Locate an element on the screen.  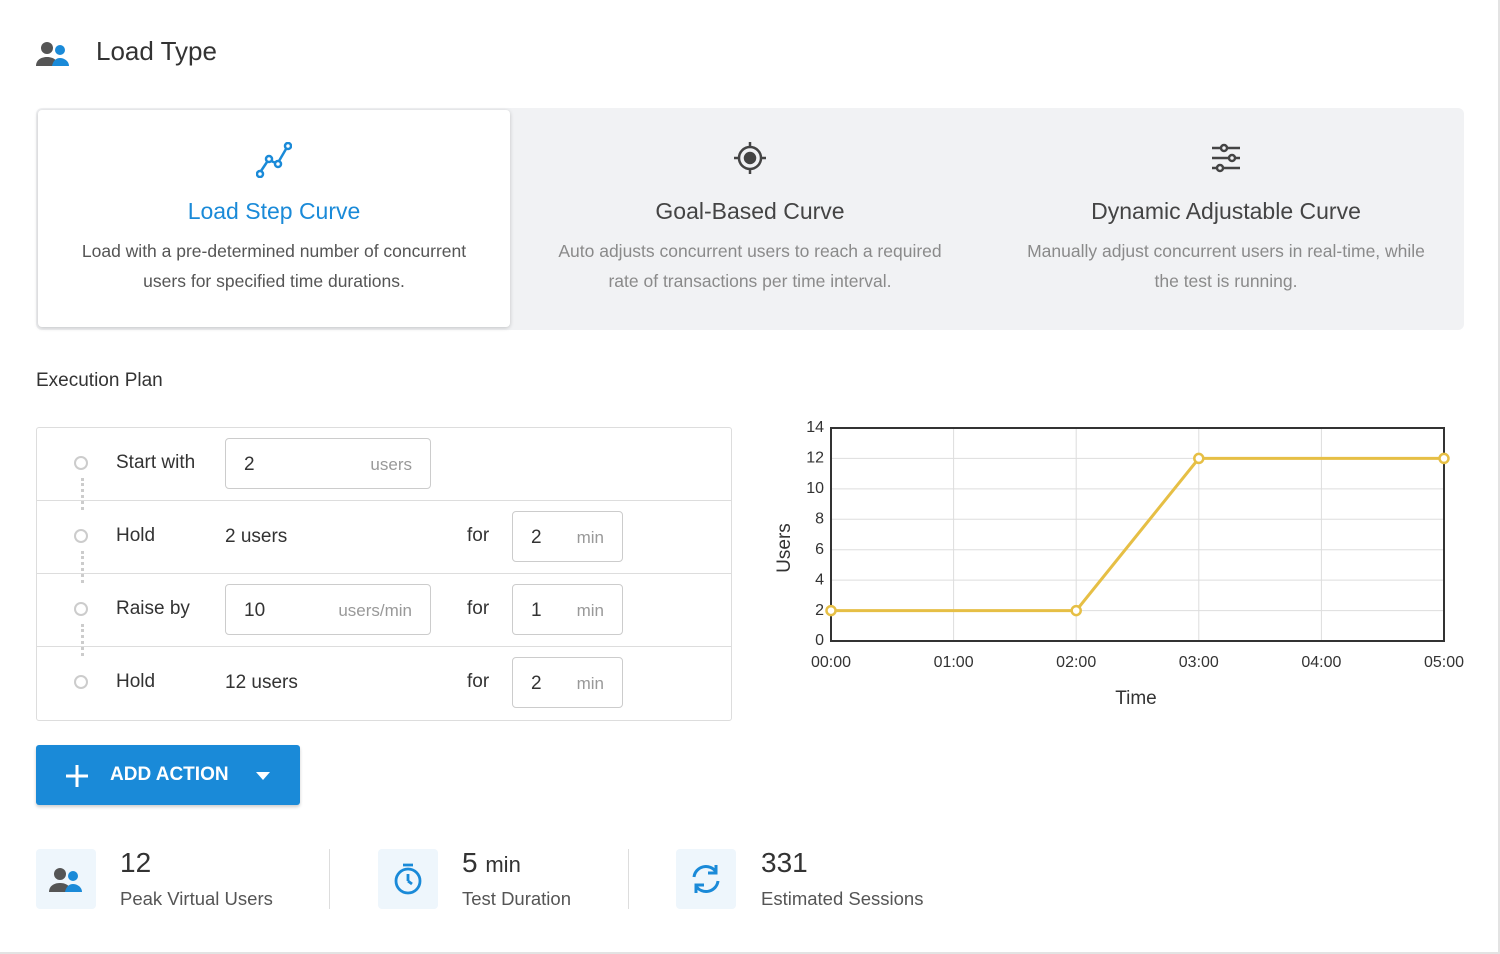
caret-icon is located at coordinates (263, 776).